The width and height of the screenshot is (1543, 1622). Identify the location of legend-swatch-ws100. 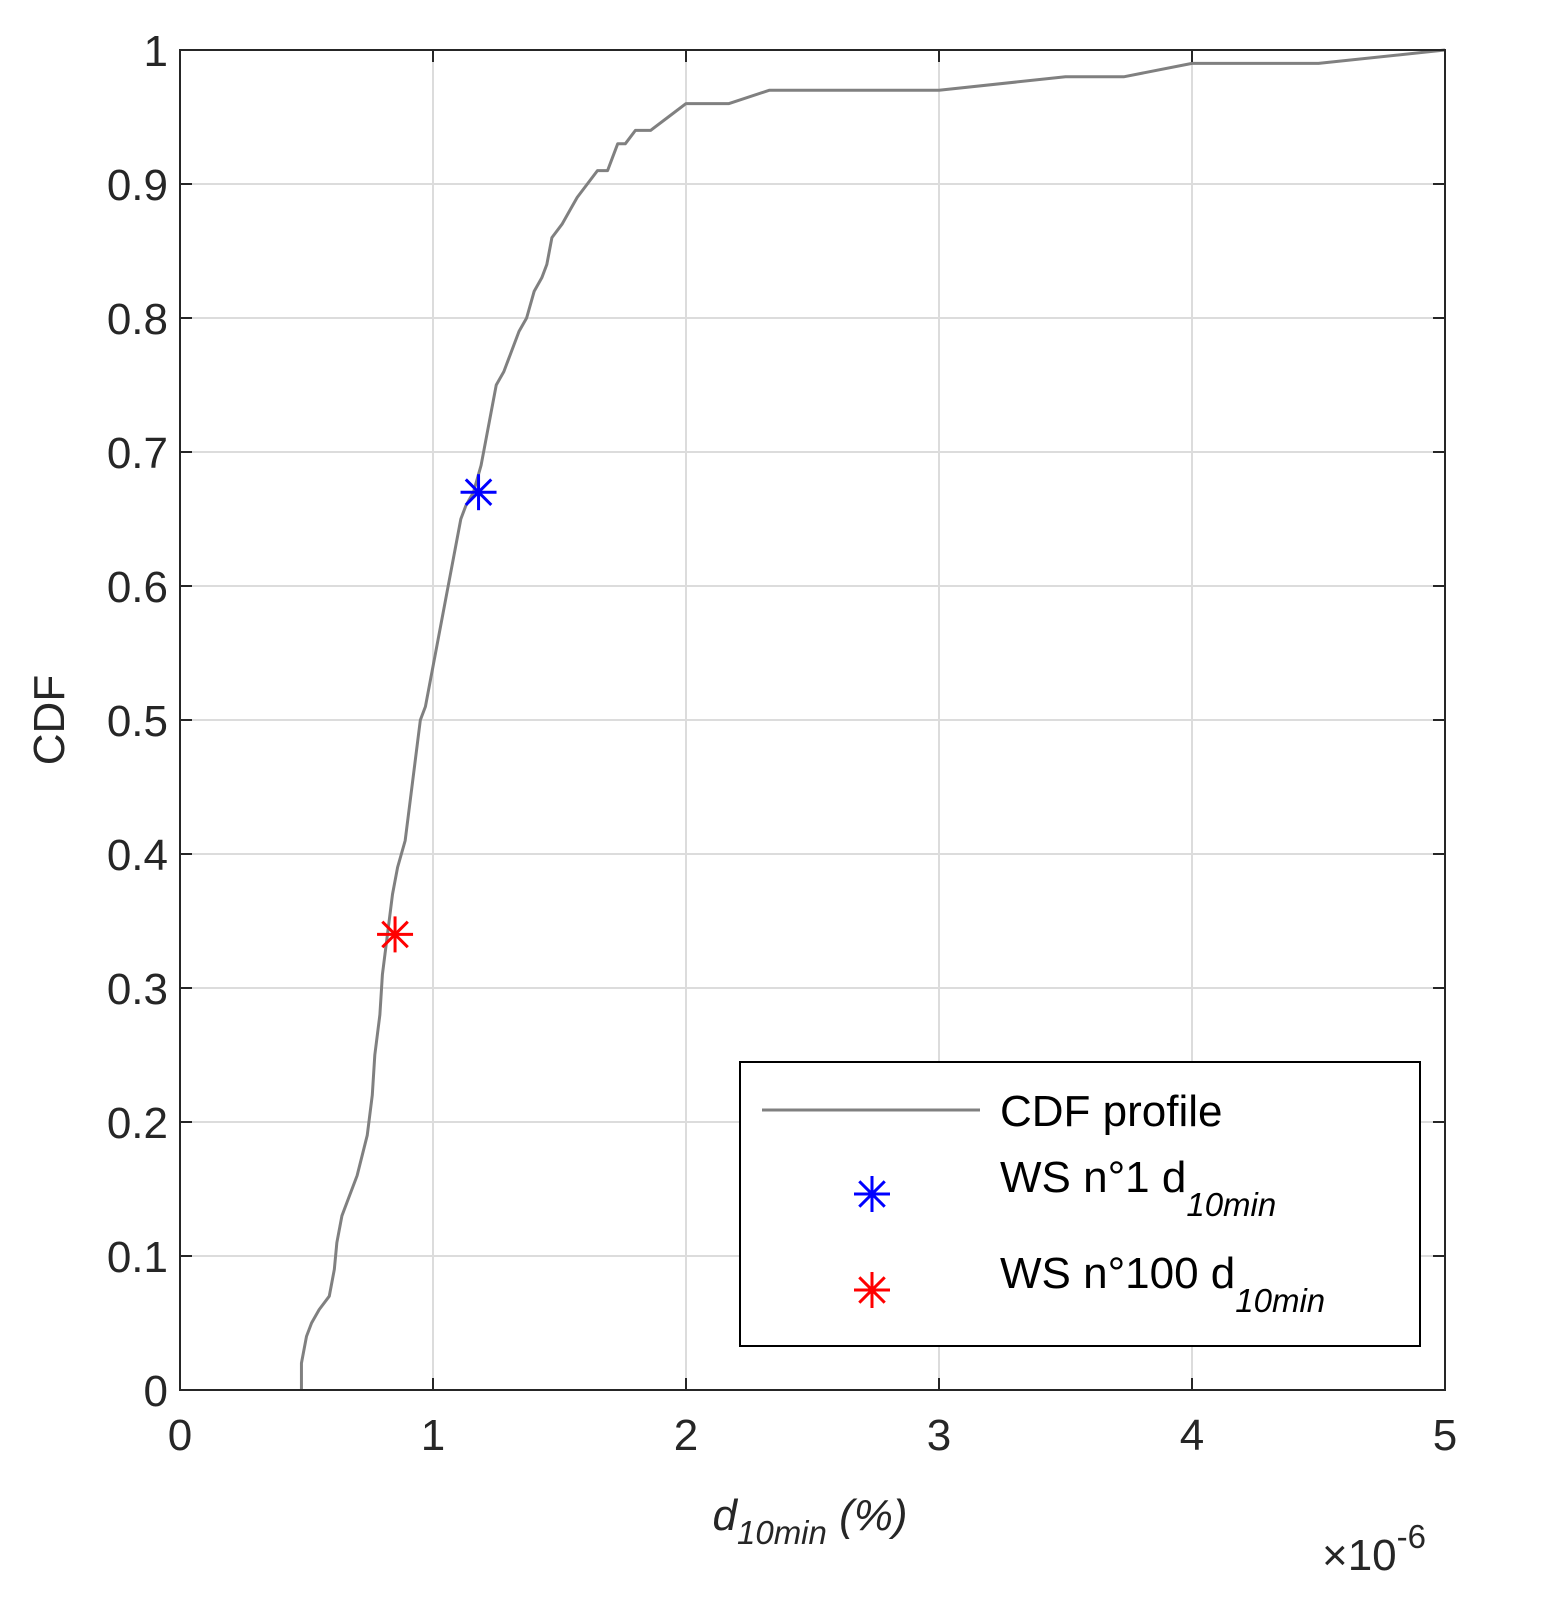
(872, 1290).